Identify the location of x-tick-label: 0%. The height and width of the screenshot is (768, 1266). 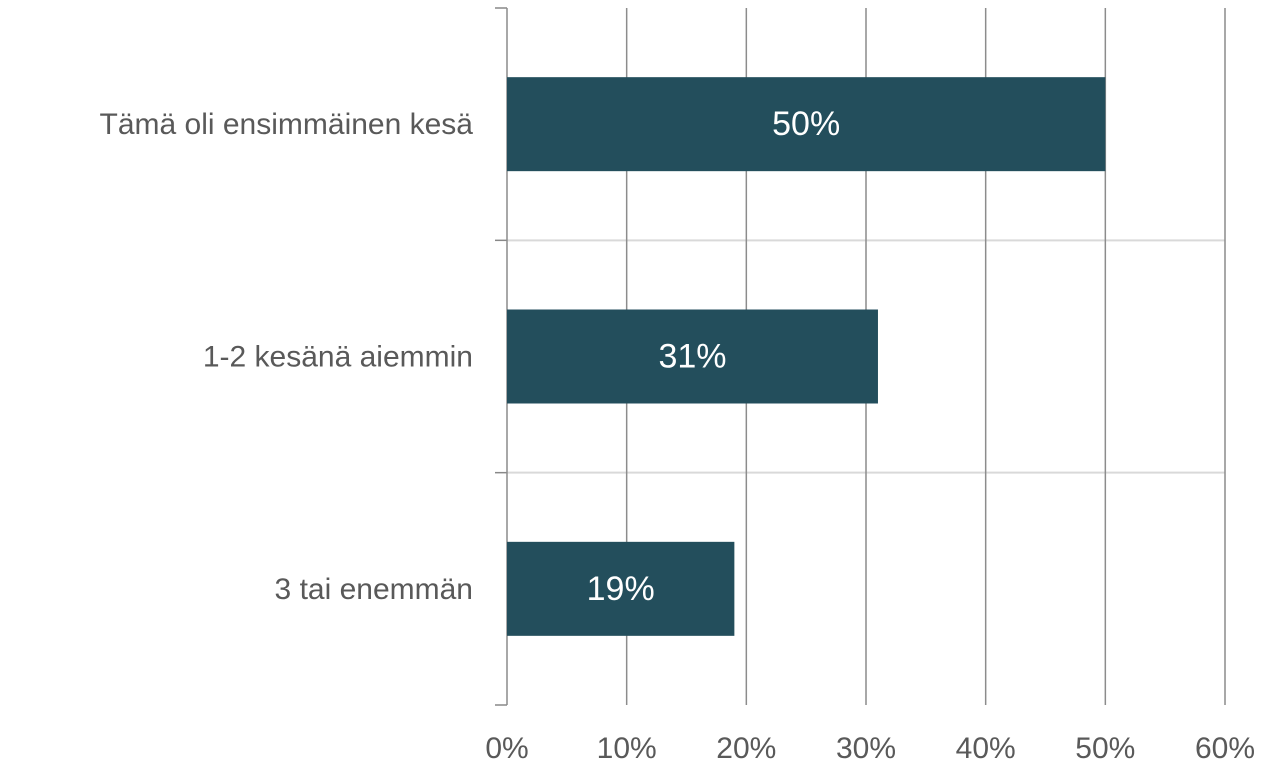
(506, 748).